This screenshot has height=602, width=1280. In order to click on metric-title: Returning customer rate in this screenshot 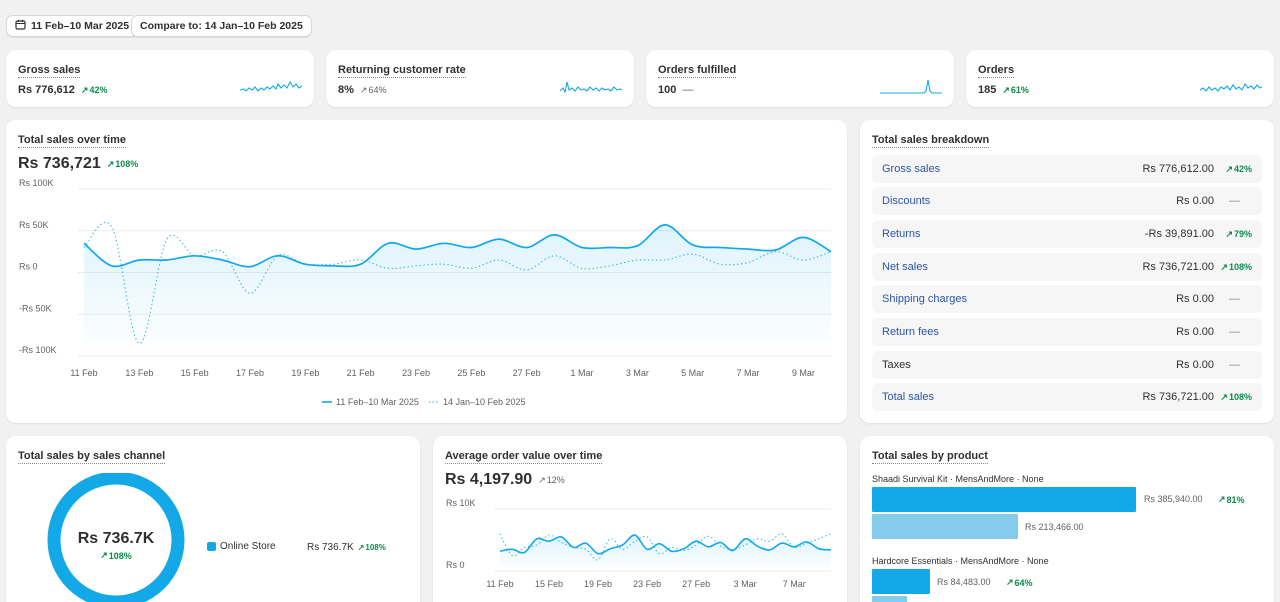, I will do `click(402, 71)`.